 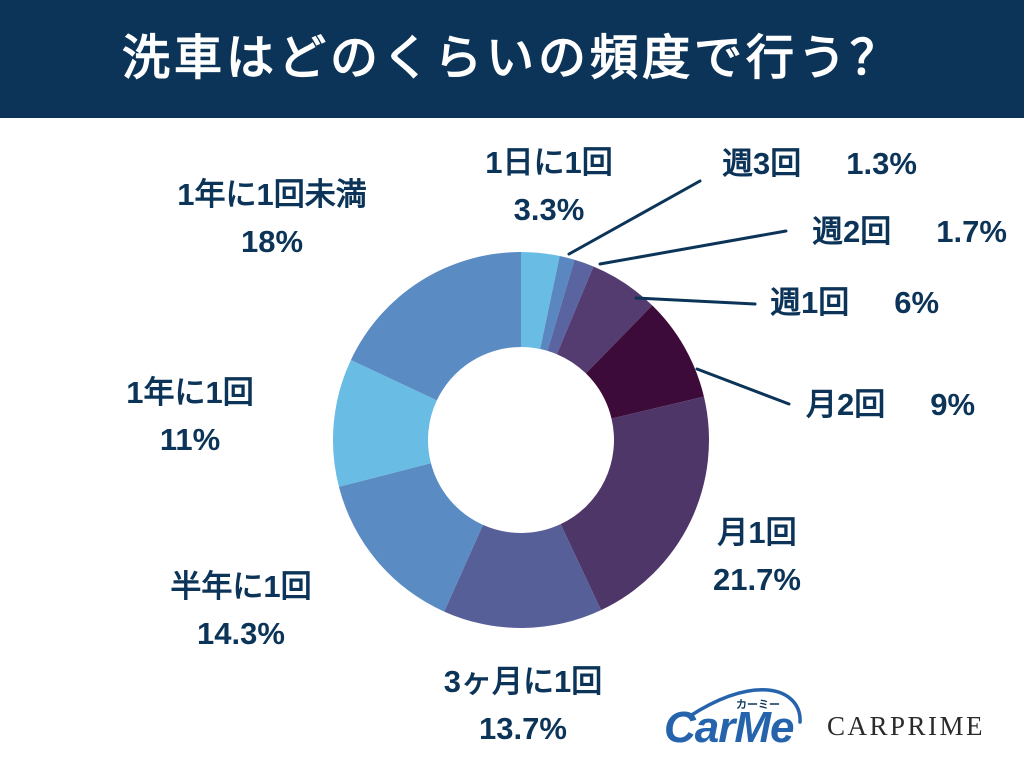 What do you see at coordinates (272, 194) in the screenshot?
I see `label-less-than-yearly-category: 1年に1回未満` at bounding box center [272, 194].